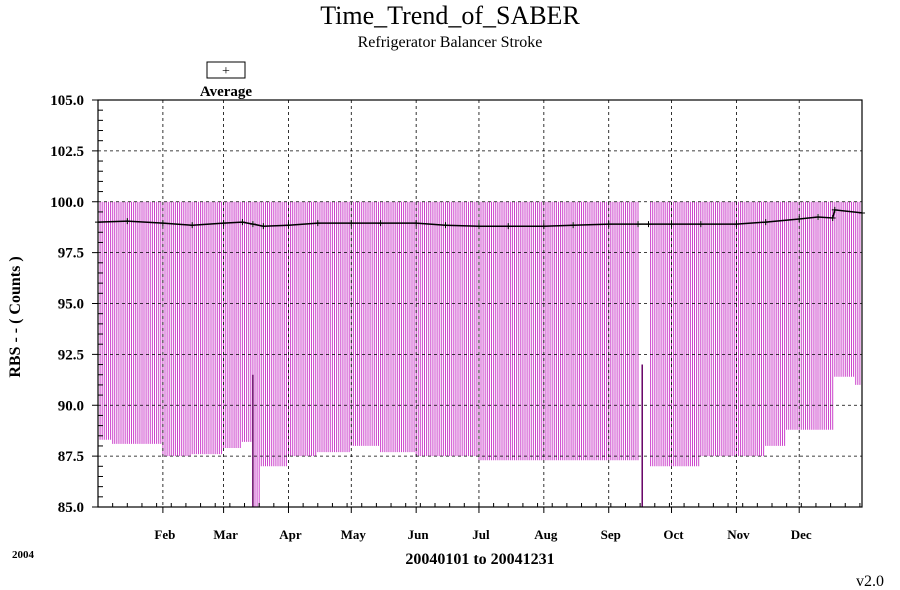 This screenshot has width=900, height=590. What do you see at coordinates (419, 534) in the screenshot?
I see `x-tick-label: Jun` at bounding box center [419, 534].